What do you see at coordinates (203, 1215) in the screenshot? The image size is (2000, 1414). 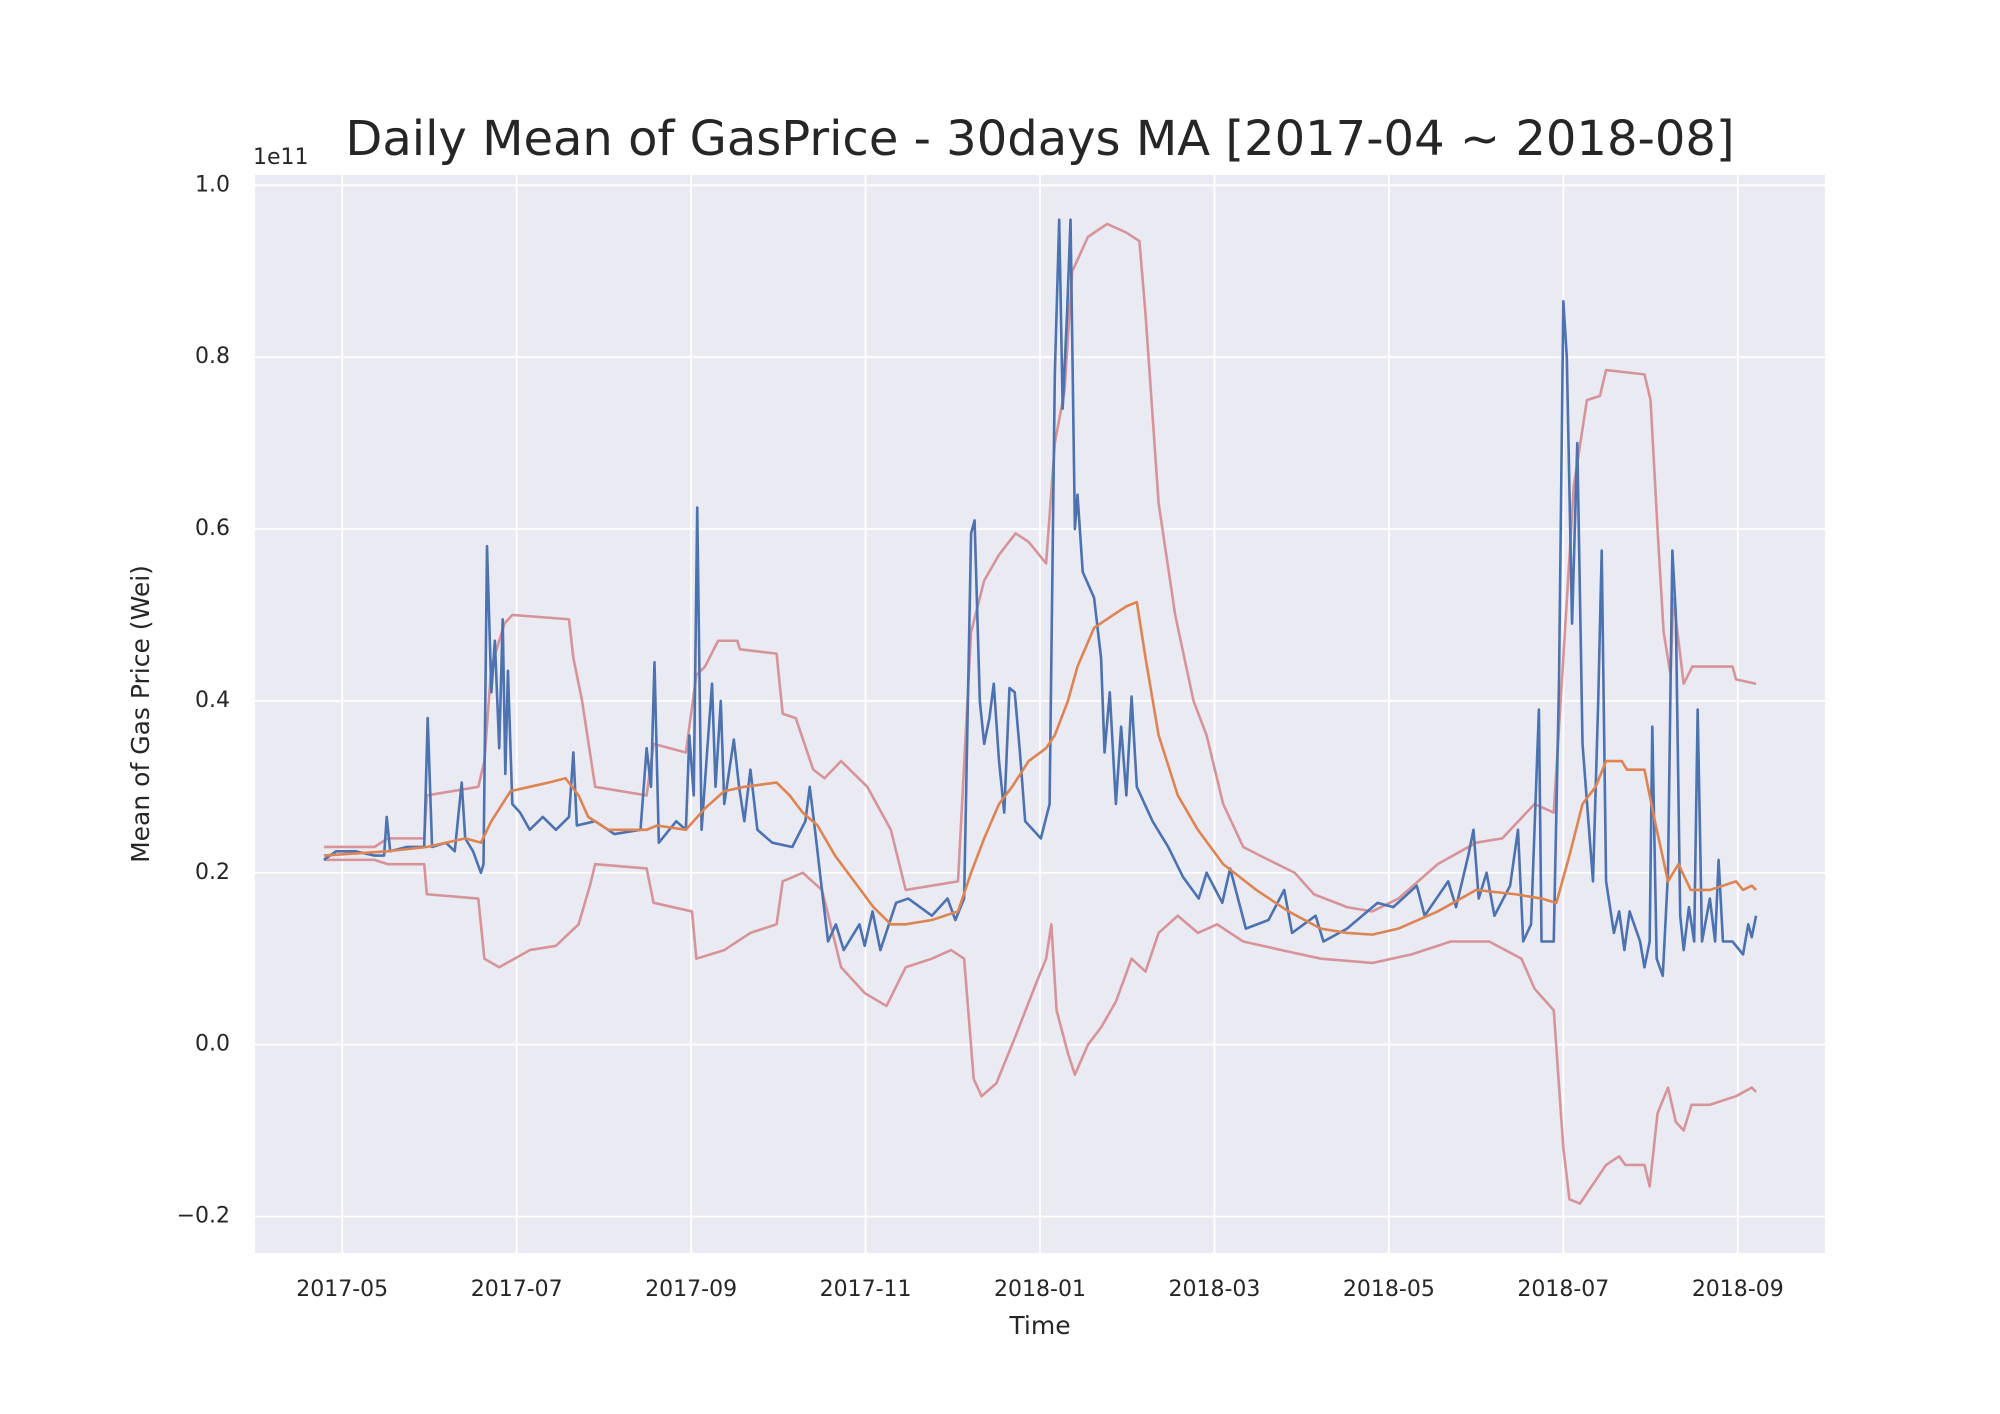 I see `y-tick-label: −0.2` at bounding box center [203, 1215].